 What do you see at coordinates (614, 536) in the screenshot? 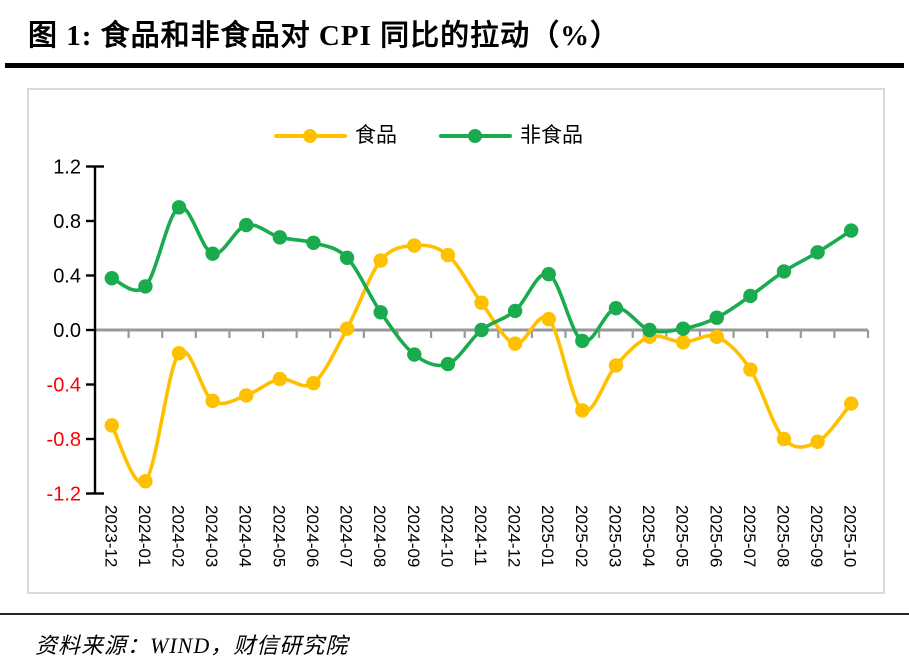
I see `x-tick-label: 2025-03` at bounding box center [614, 536].